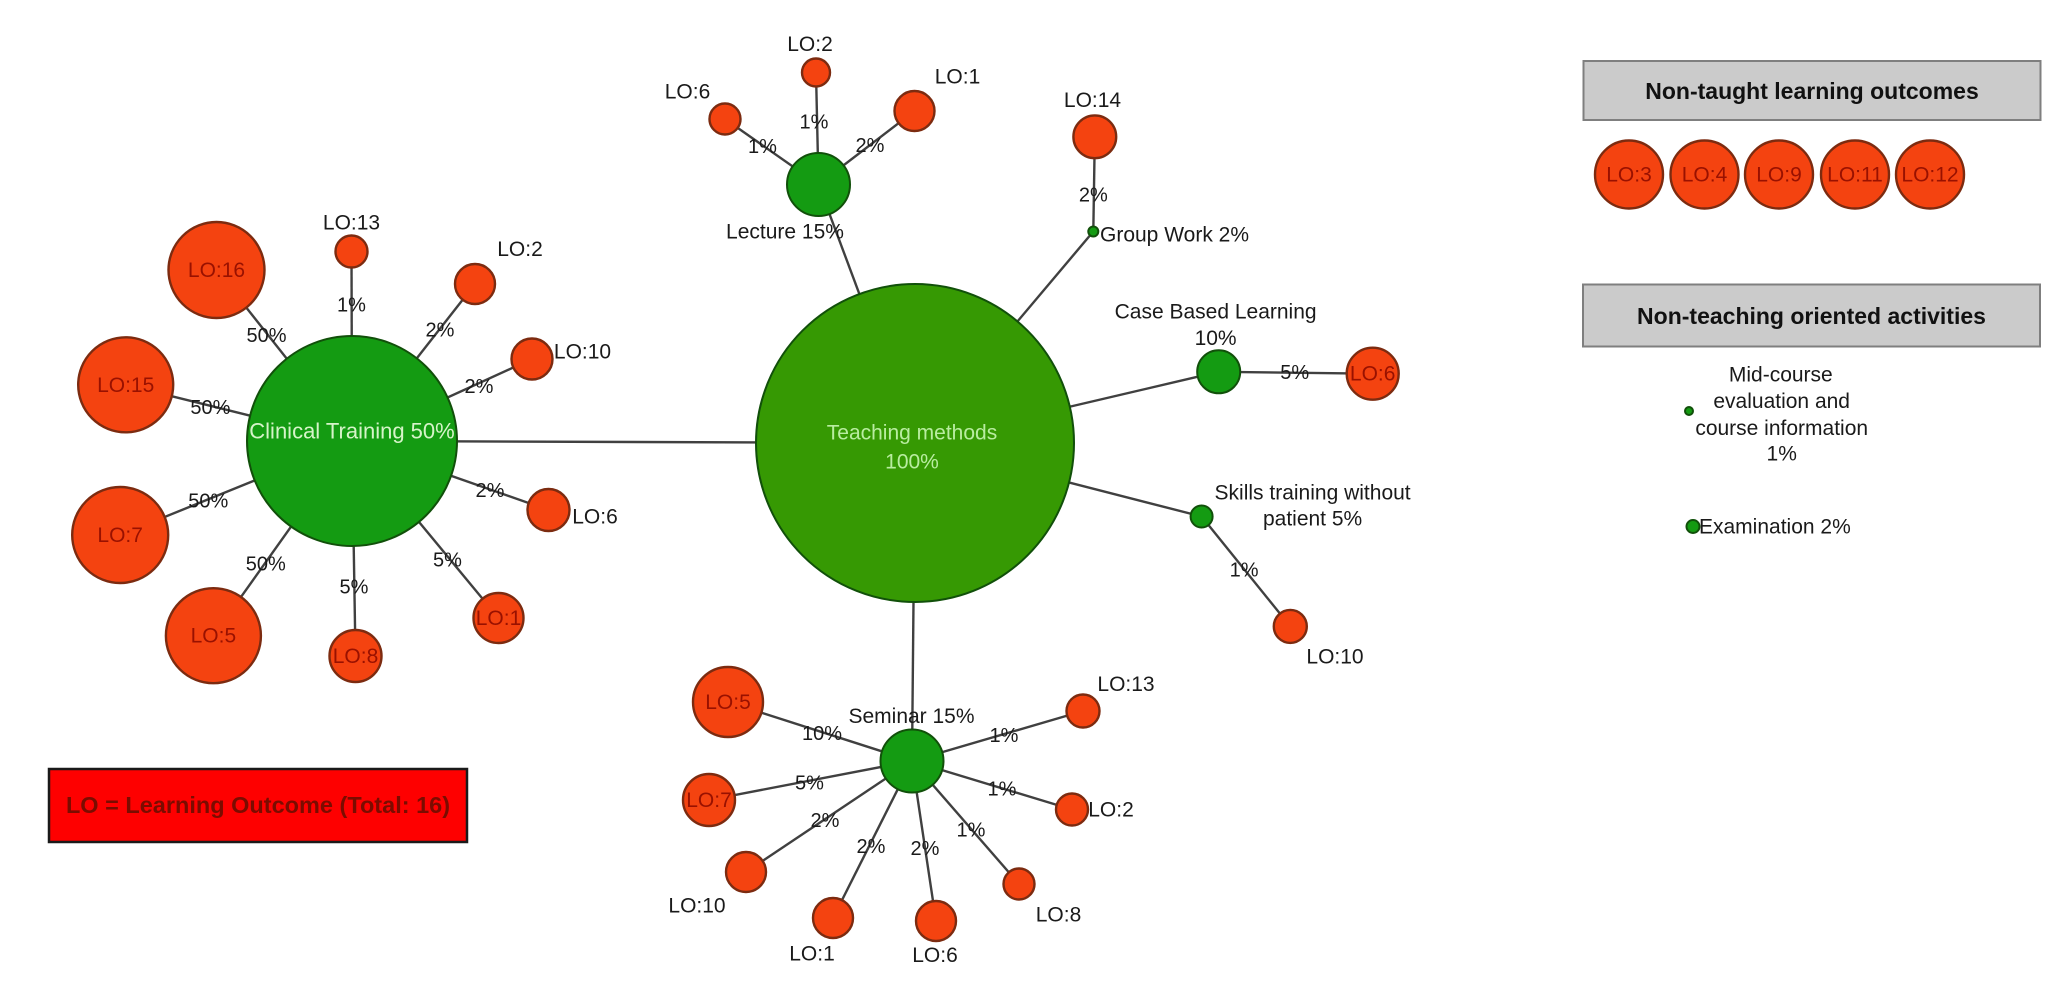  Describe the element at coordinates (1705, 175) in the screenshot. I see `svg-text: LO:4` at that location.